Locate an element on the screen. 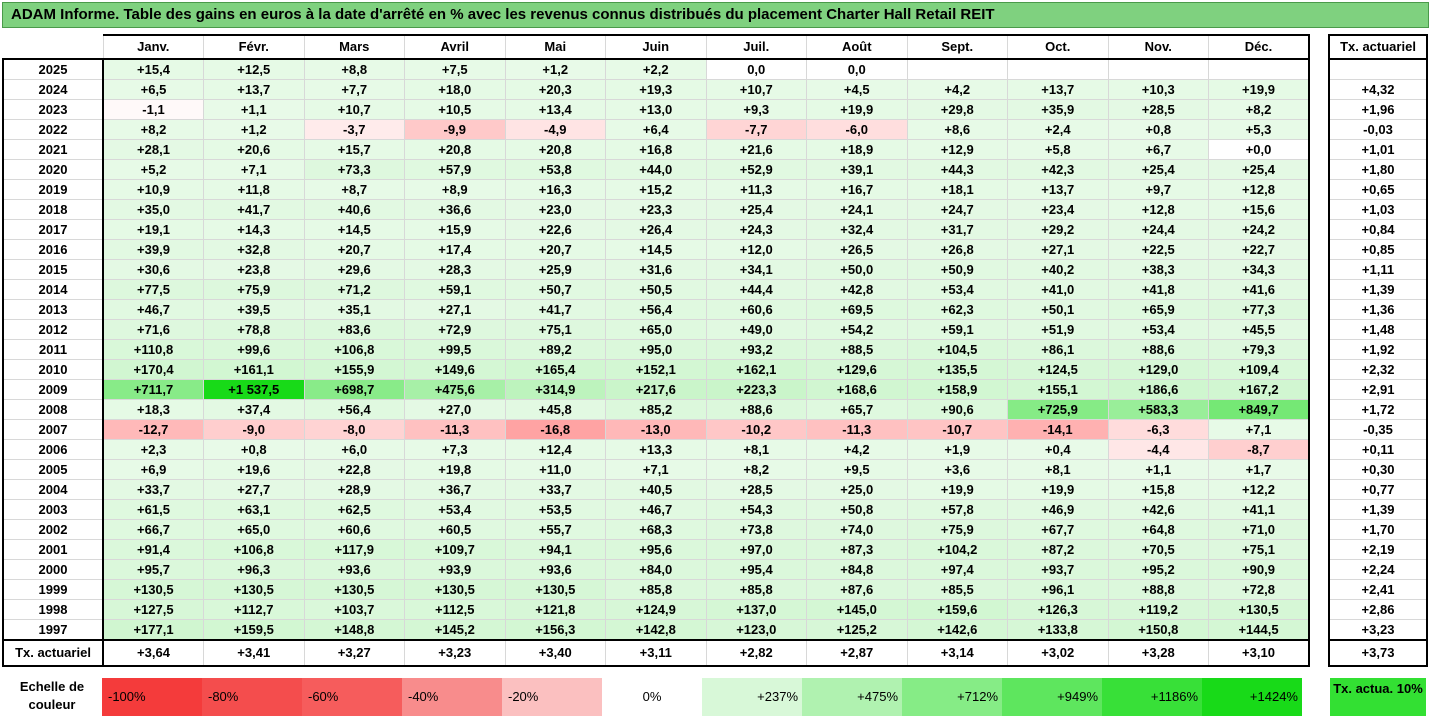 The image size is (1431, 718). gain-cell: +11,0 is located at coordinates (555, 469).